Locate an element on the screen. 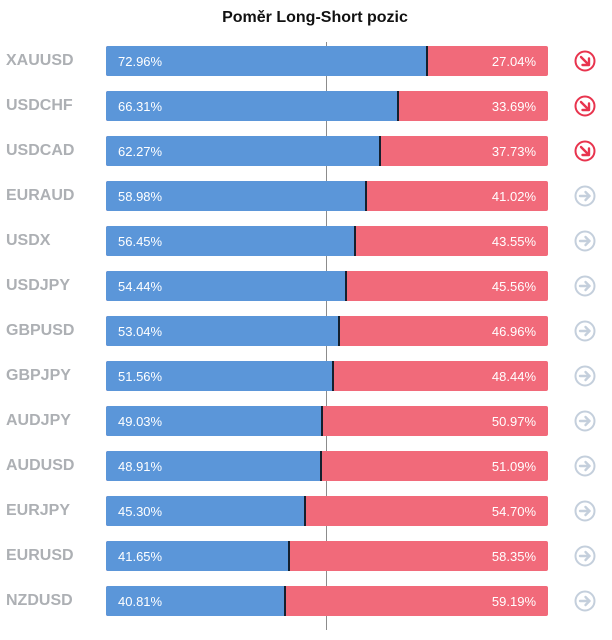 Image resolution: width=612 pixels, height=640 pixels. short-bar: 56.45% 43.55% is located at coordinates (327, 241).